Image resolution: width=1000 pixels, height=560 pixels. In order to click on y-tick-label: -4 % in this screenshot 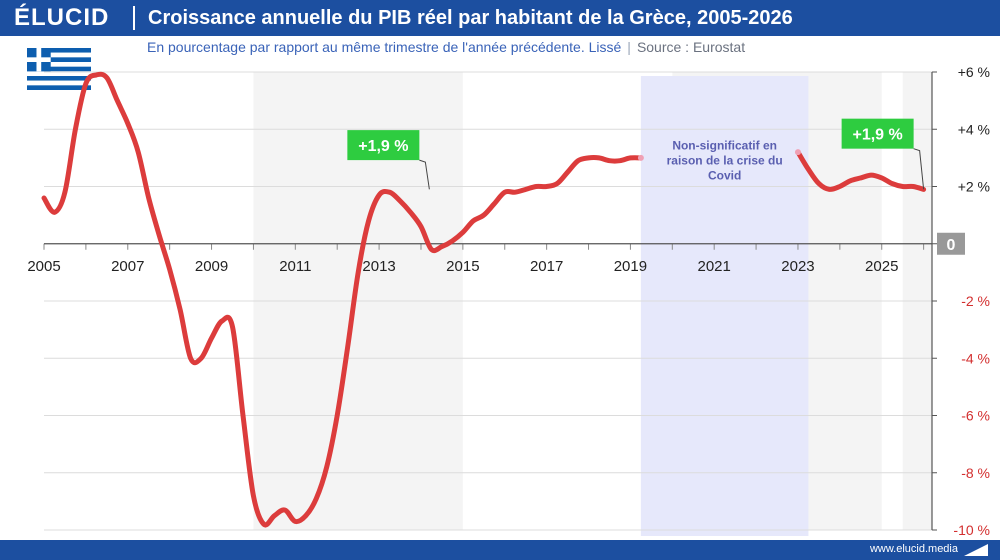, I will do `click(975, 358)`.